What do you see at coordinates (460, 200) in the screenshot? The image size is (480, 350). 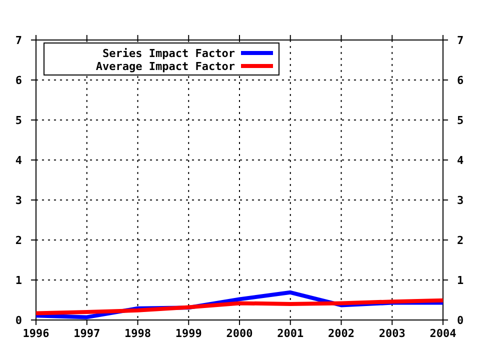 I see `y2-tick-label: 3` at bounding box center [460, 200].